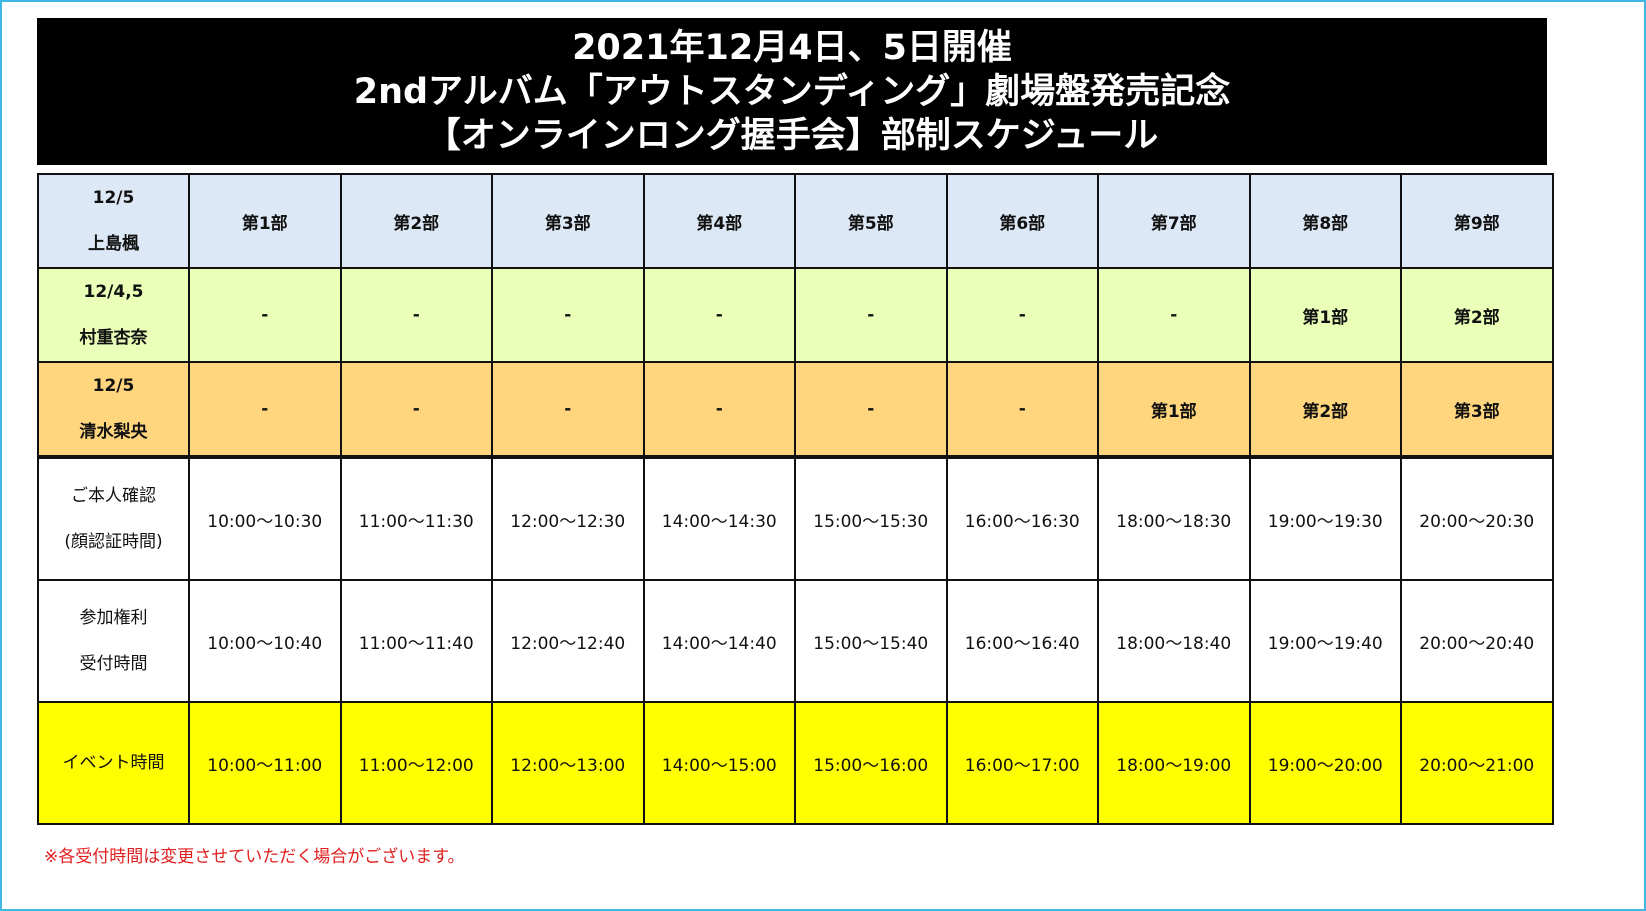 This screenshot has height=911, width=1646. Describe the element at coordinates (113, 292) in the screenshot. I see `row-label-line: 12/4,5` at that location.